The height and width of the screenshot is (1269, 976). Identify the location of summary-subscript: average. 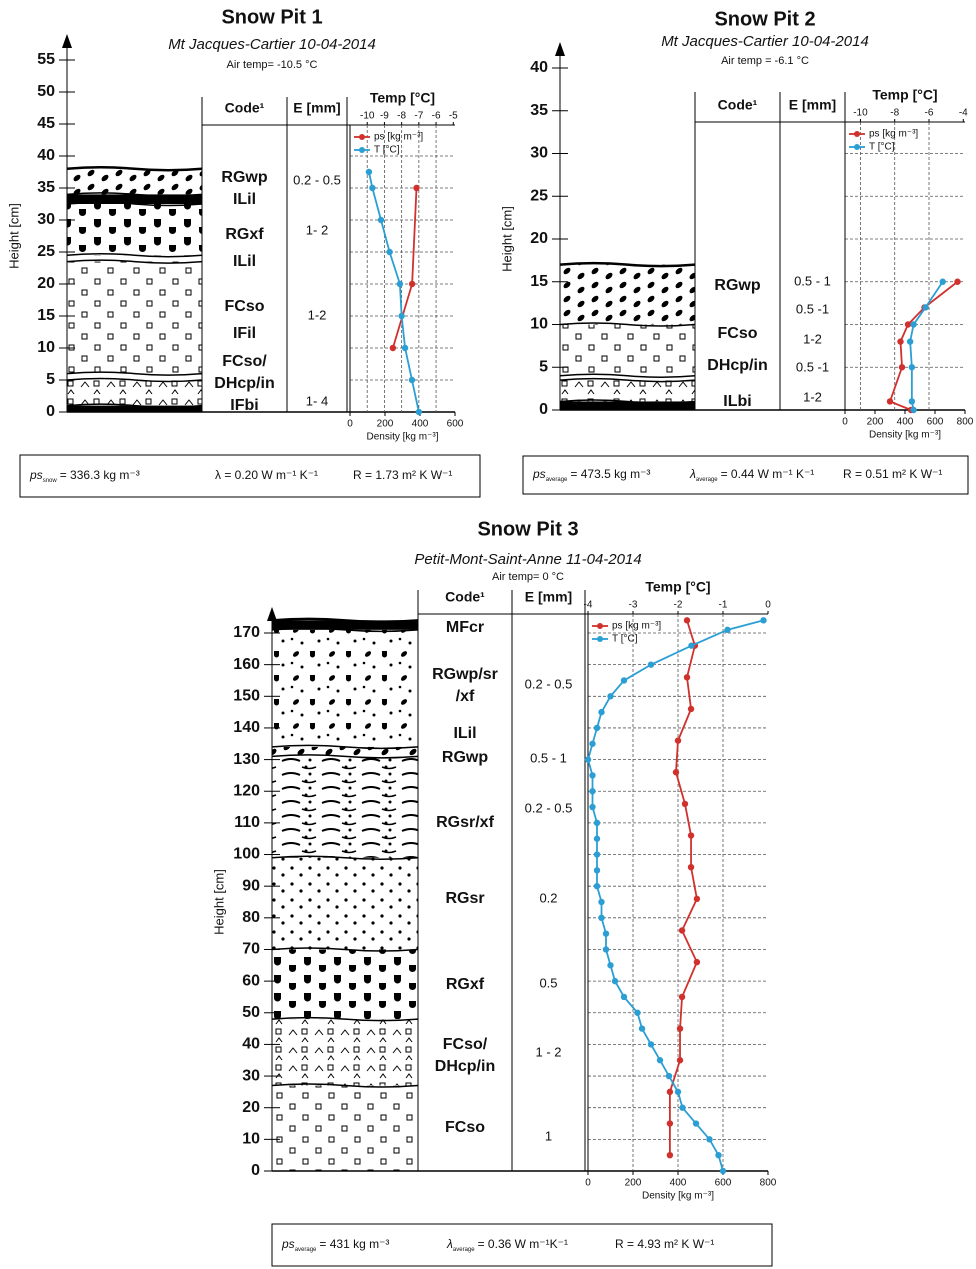
(707, 480).